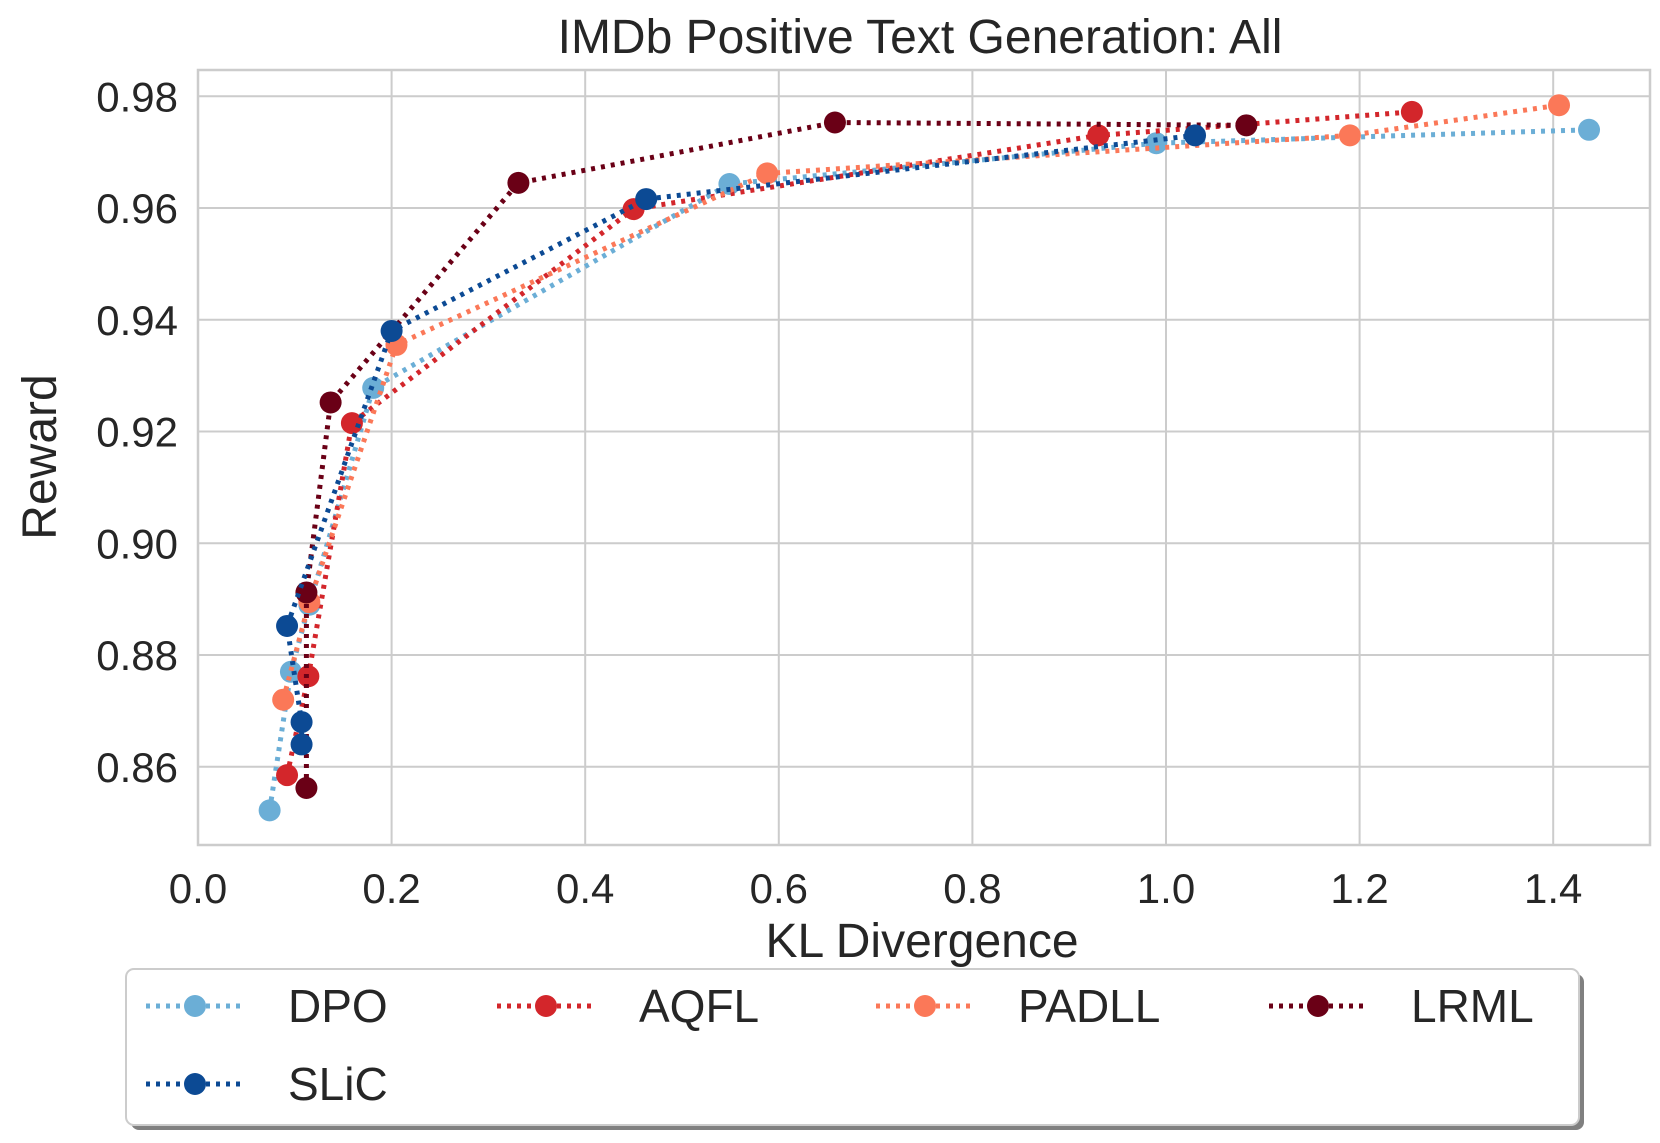  I want to click on legend-item-aqfl: AQFL, so click(628, 1006).